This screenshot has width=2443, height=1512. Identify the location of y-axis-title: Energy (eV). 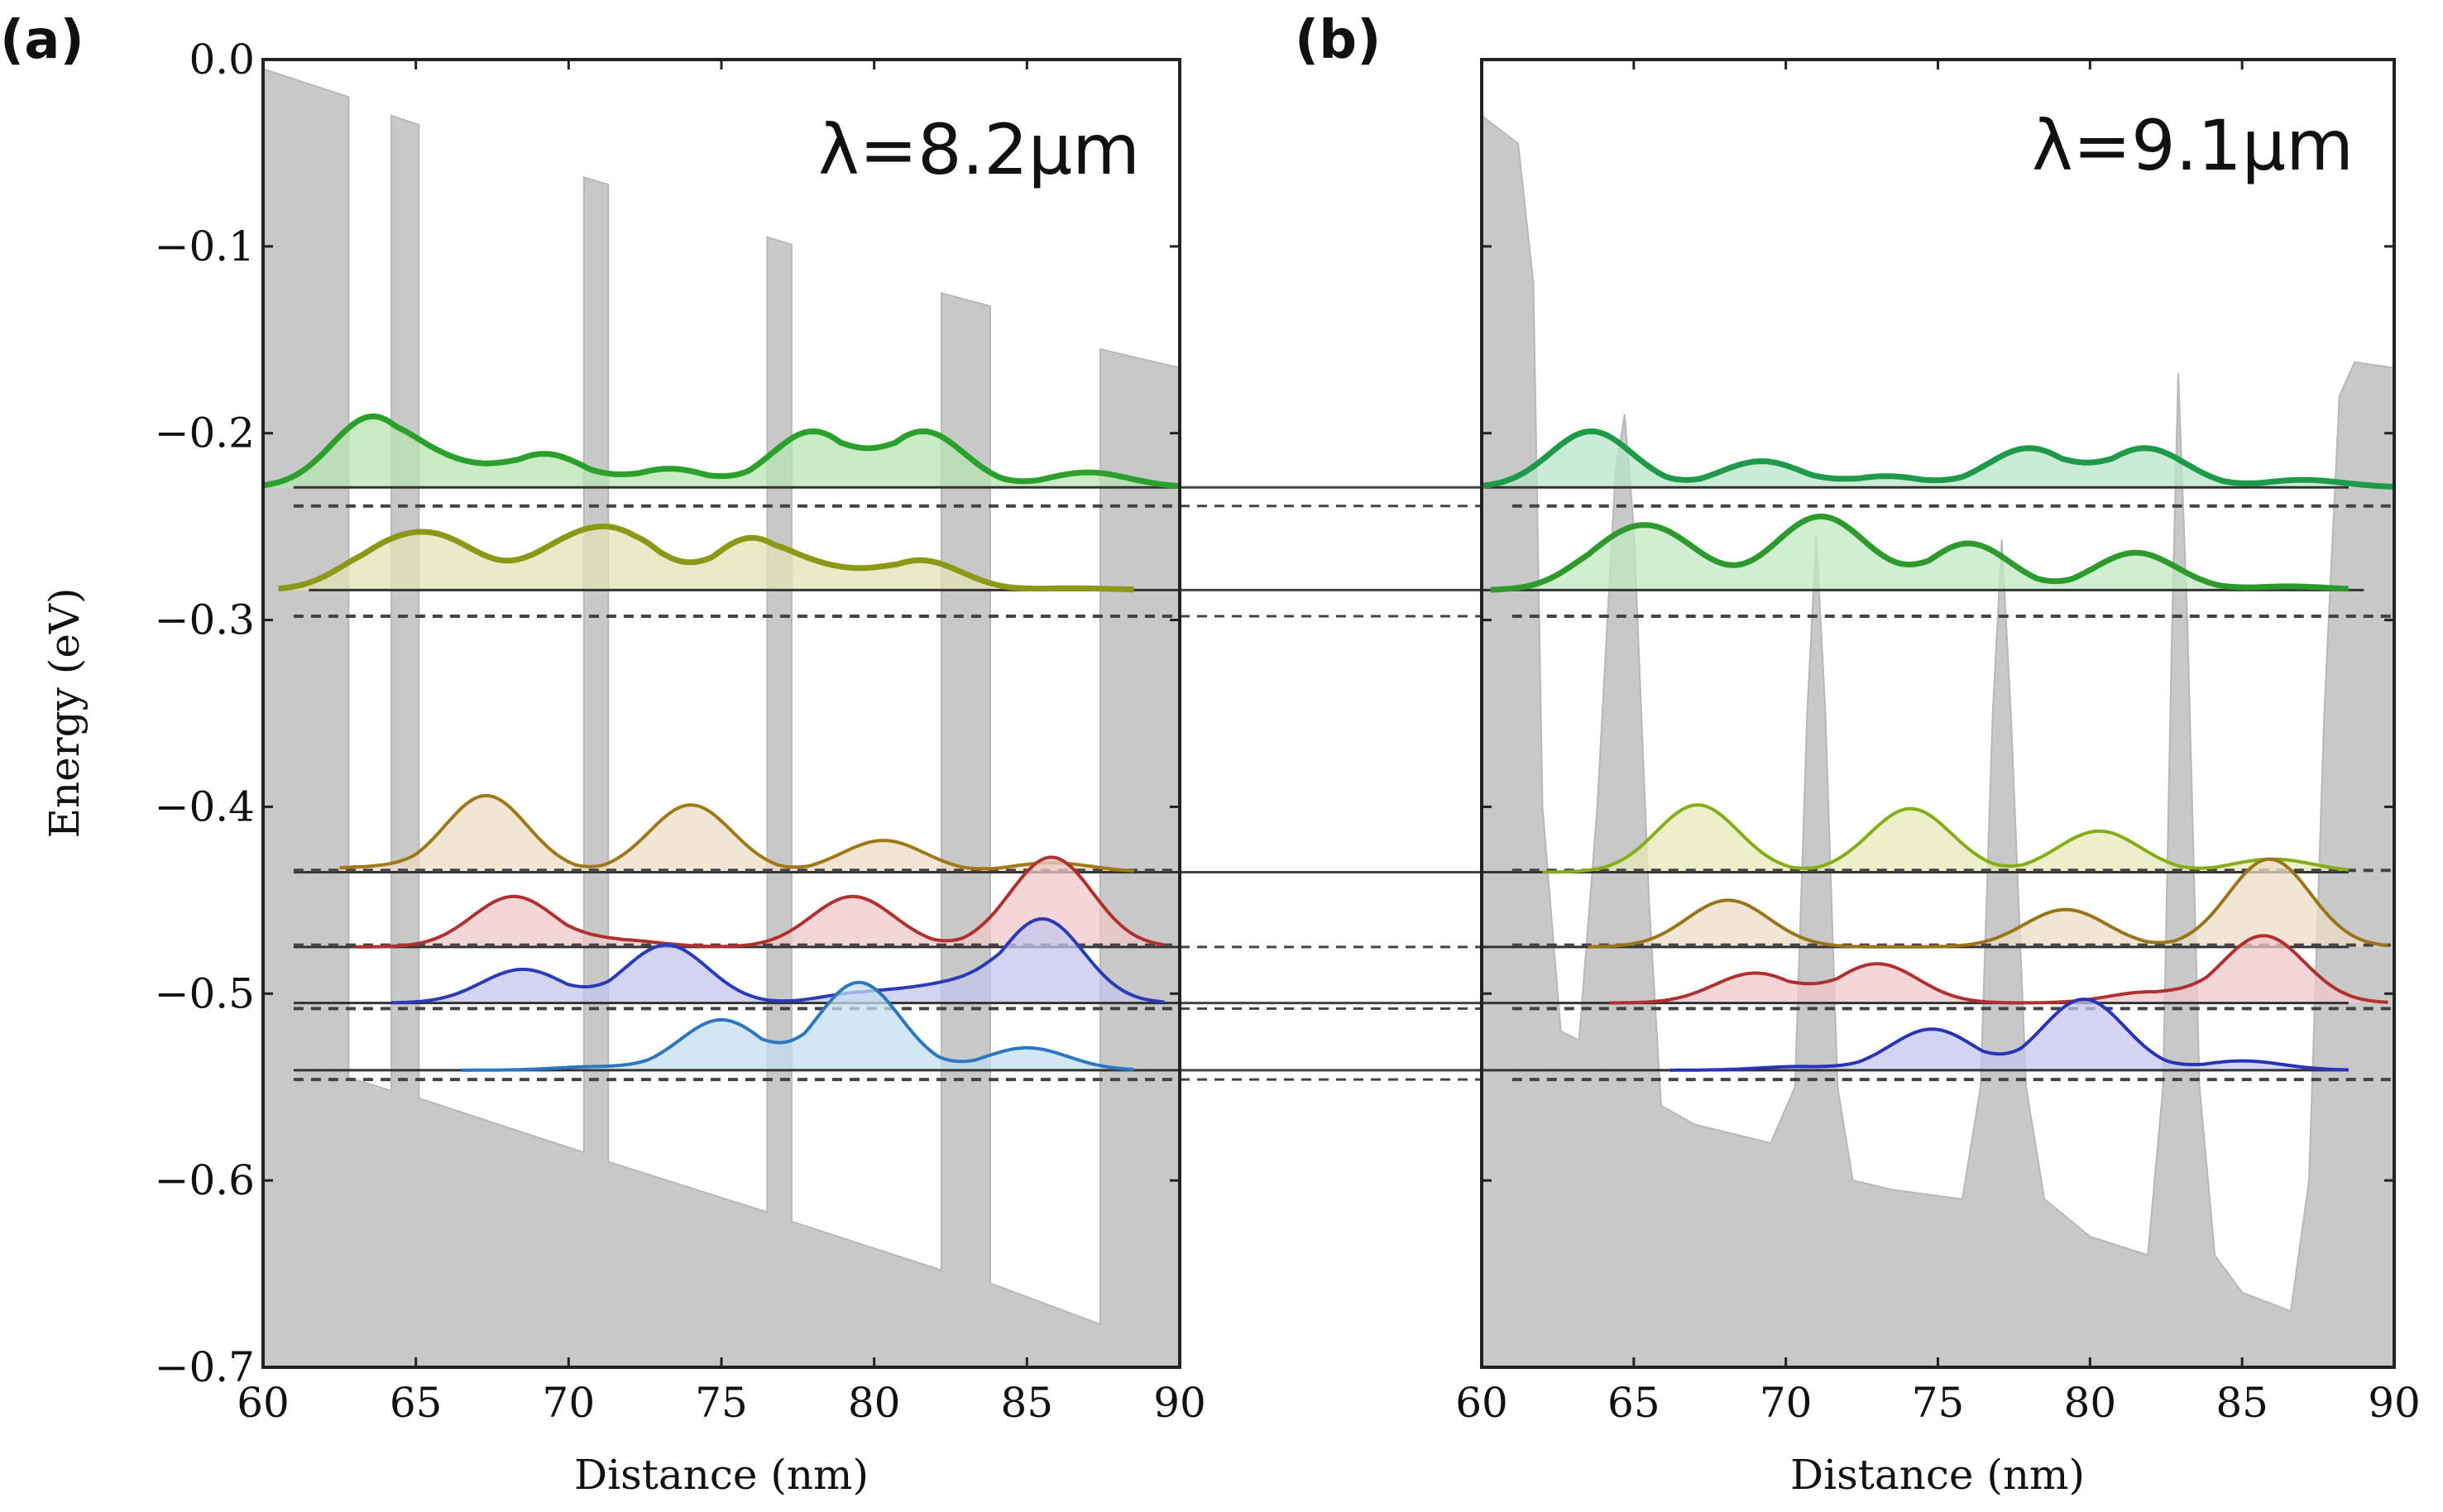
(65, 712).